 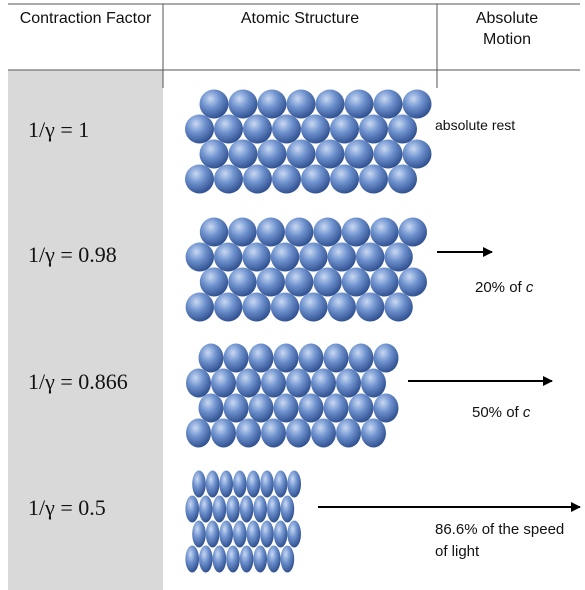 I want to click on motion-text: 20% of, so click(x=498, y=287).